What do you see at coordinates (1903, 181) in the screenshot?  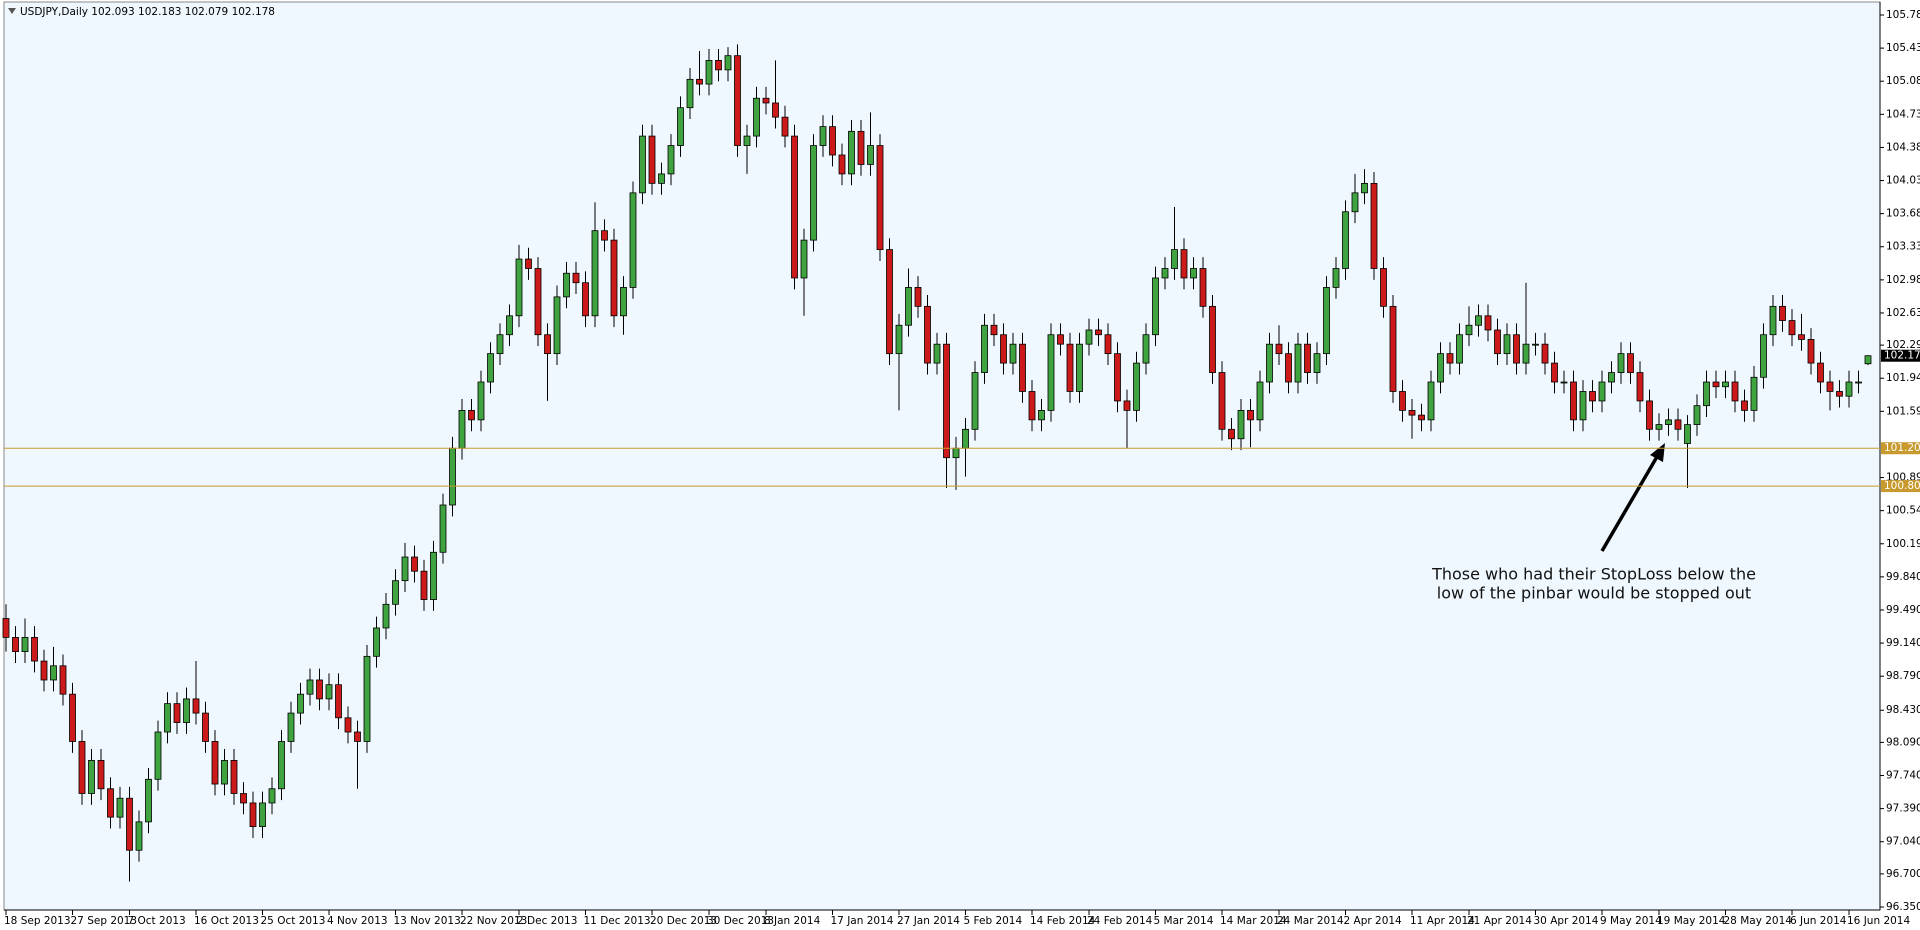 I see `y-tick-label: 104.030` at bounding box center [1903, 181].